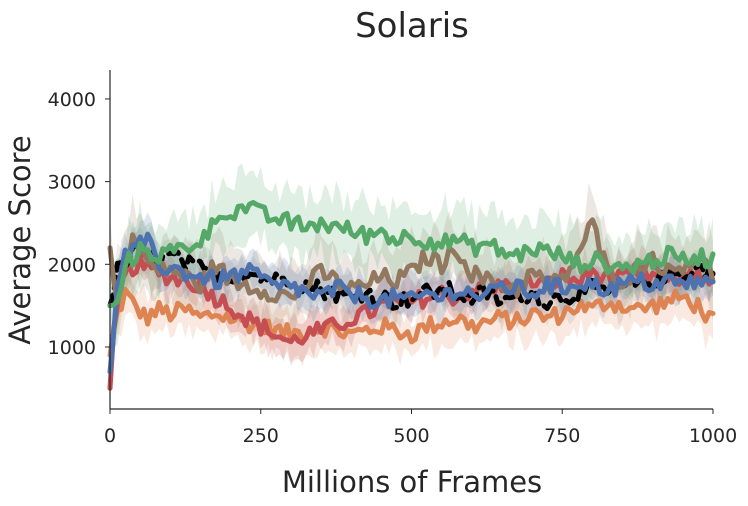  I want to click on x-tick-label: 0, so click(110, 436).